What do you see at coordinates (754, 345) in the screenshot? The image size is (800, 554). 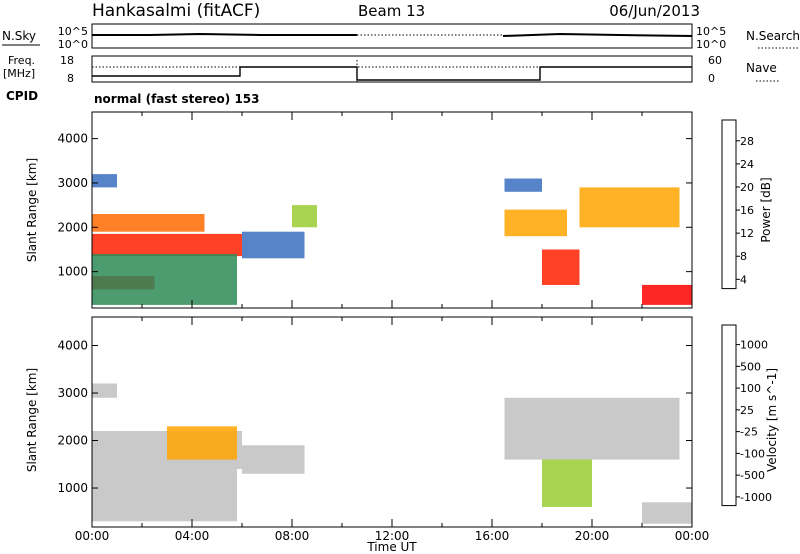 I see `velocity-colorbar-tick-0: 1000` at bounding box center [754, 345].